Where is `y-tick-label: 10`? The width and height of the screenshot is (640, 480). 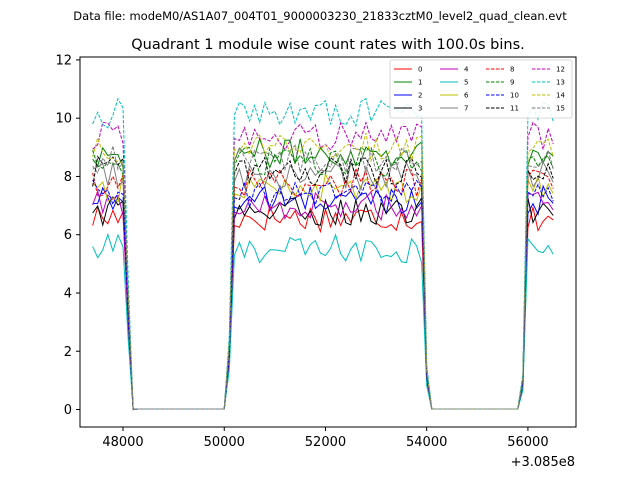
y-tick-label: 10 is located at coordinates (63, 119).